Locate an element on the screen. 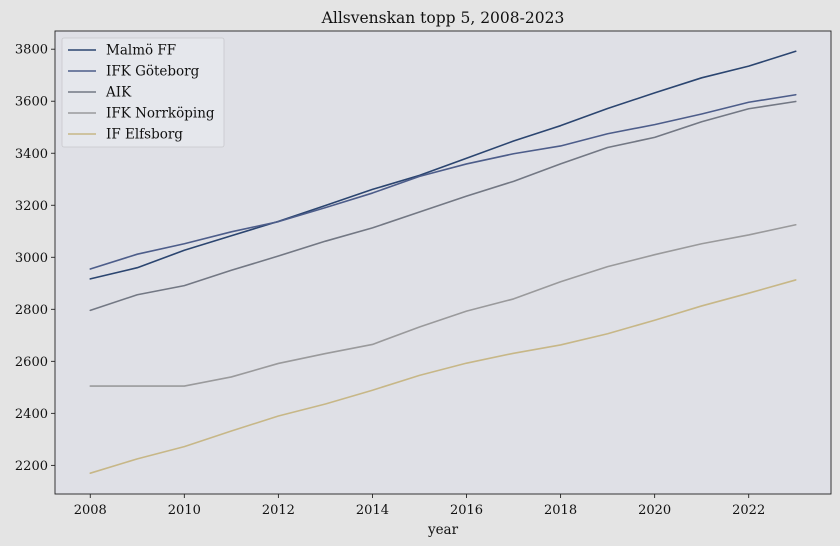 This screenshot has width=840, height=546. legend-box is located at coordinates (143, 92).